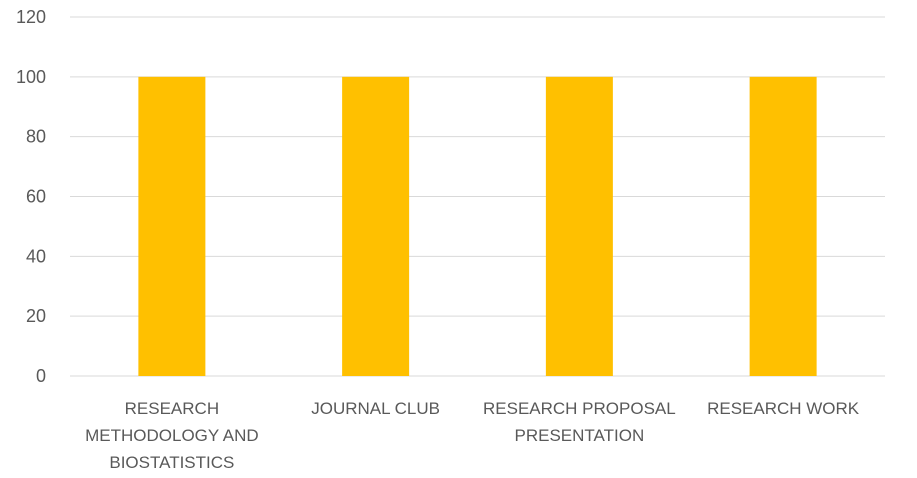  Describe the element at coordinates (31, 77) in the screenshot. I see `y-tick-label: 100` at that location.